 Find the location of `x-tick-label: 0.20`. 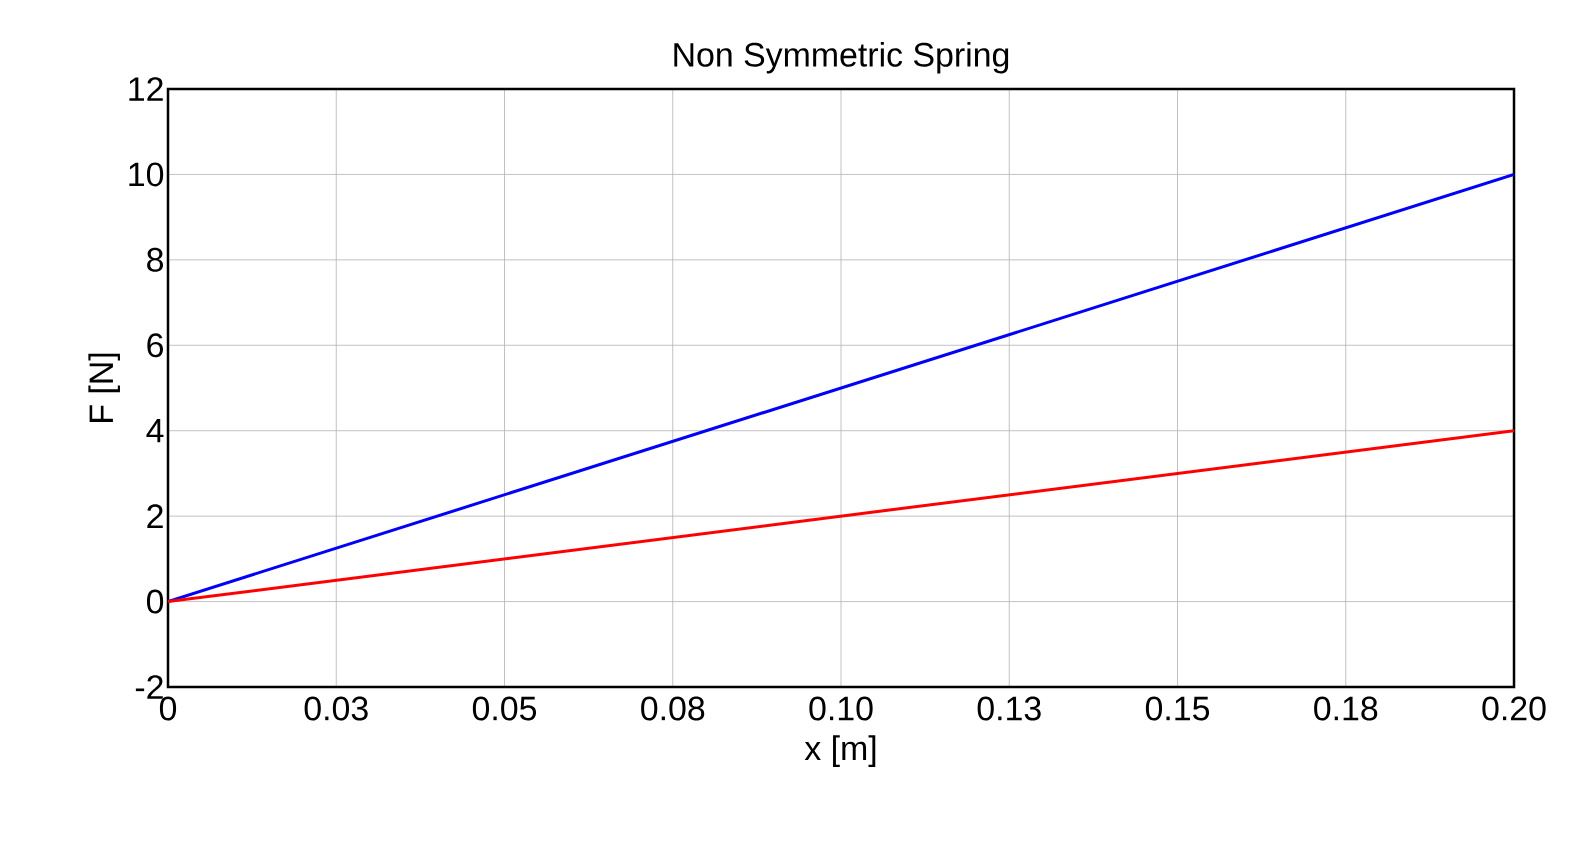

x-tick-label: 0.20 is located at coordinates (1514, 708).